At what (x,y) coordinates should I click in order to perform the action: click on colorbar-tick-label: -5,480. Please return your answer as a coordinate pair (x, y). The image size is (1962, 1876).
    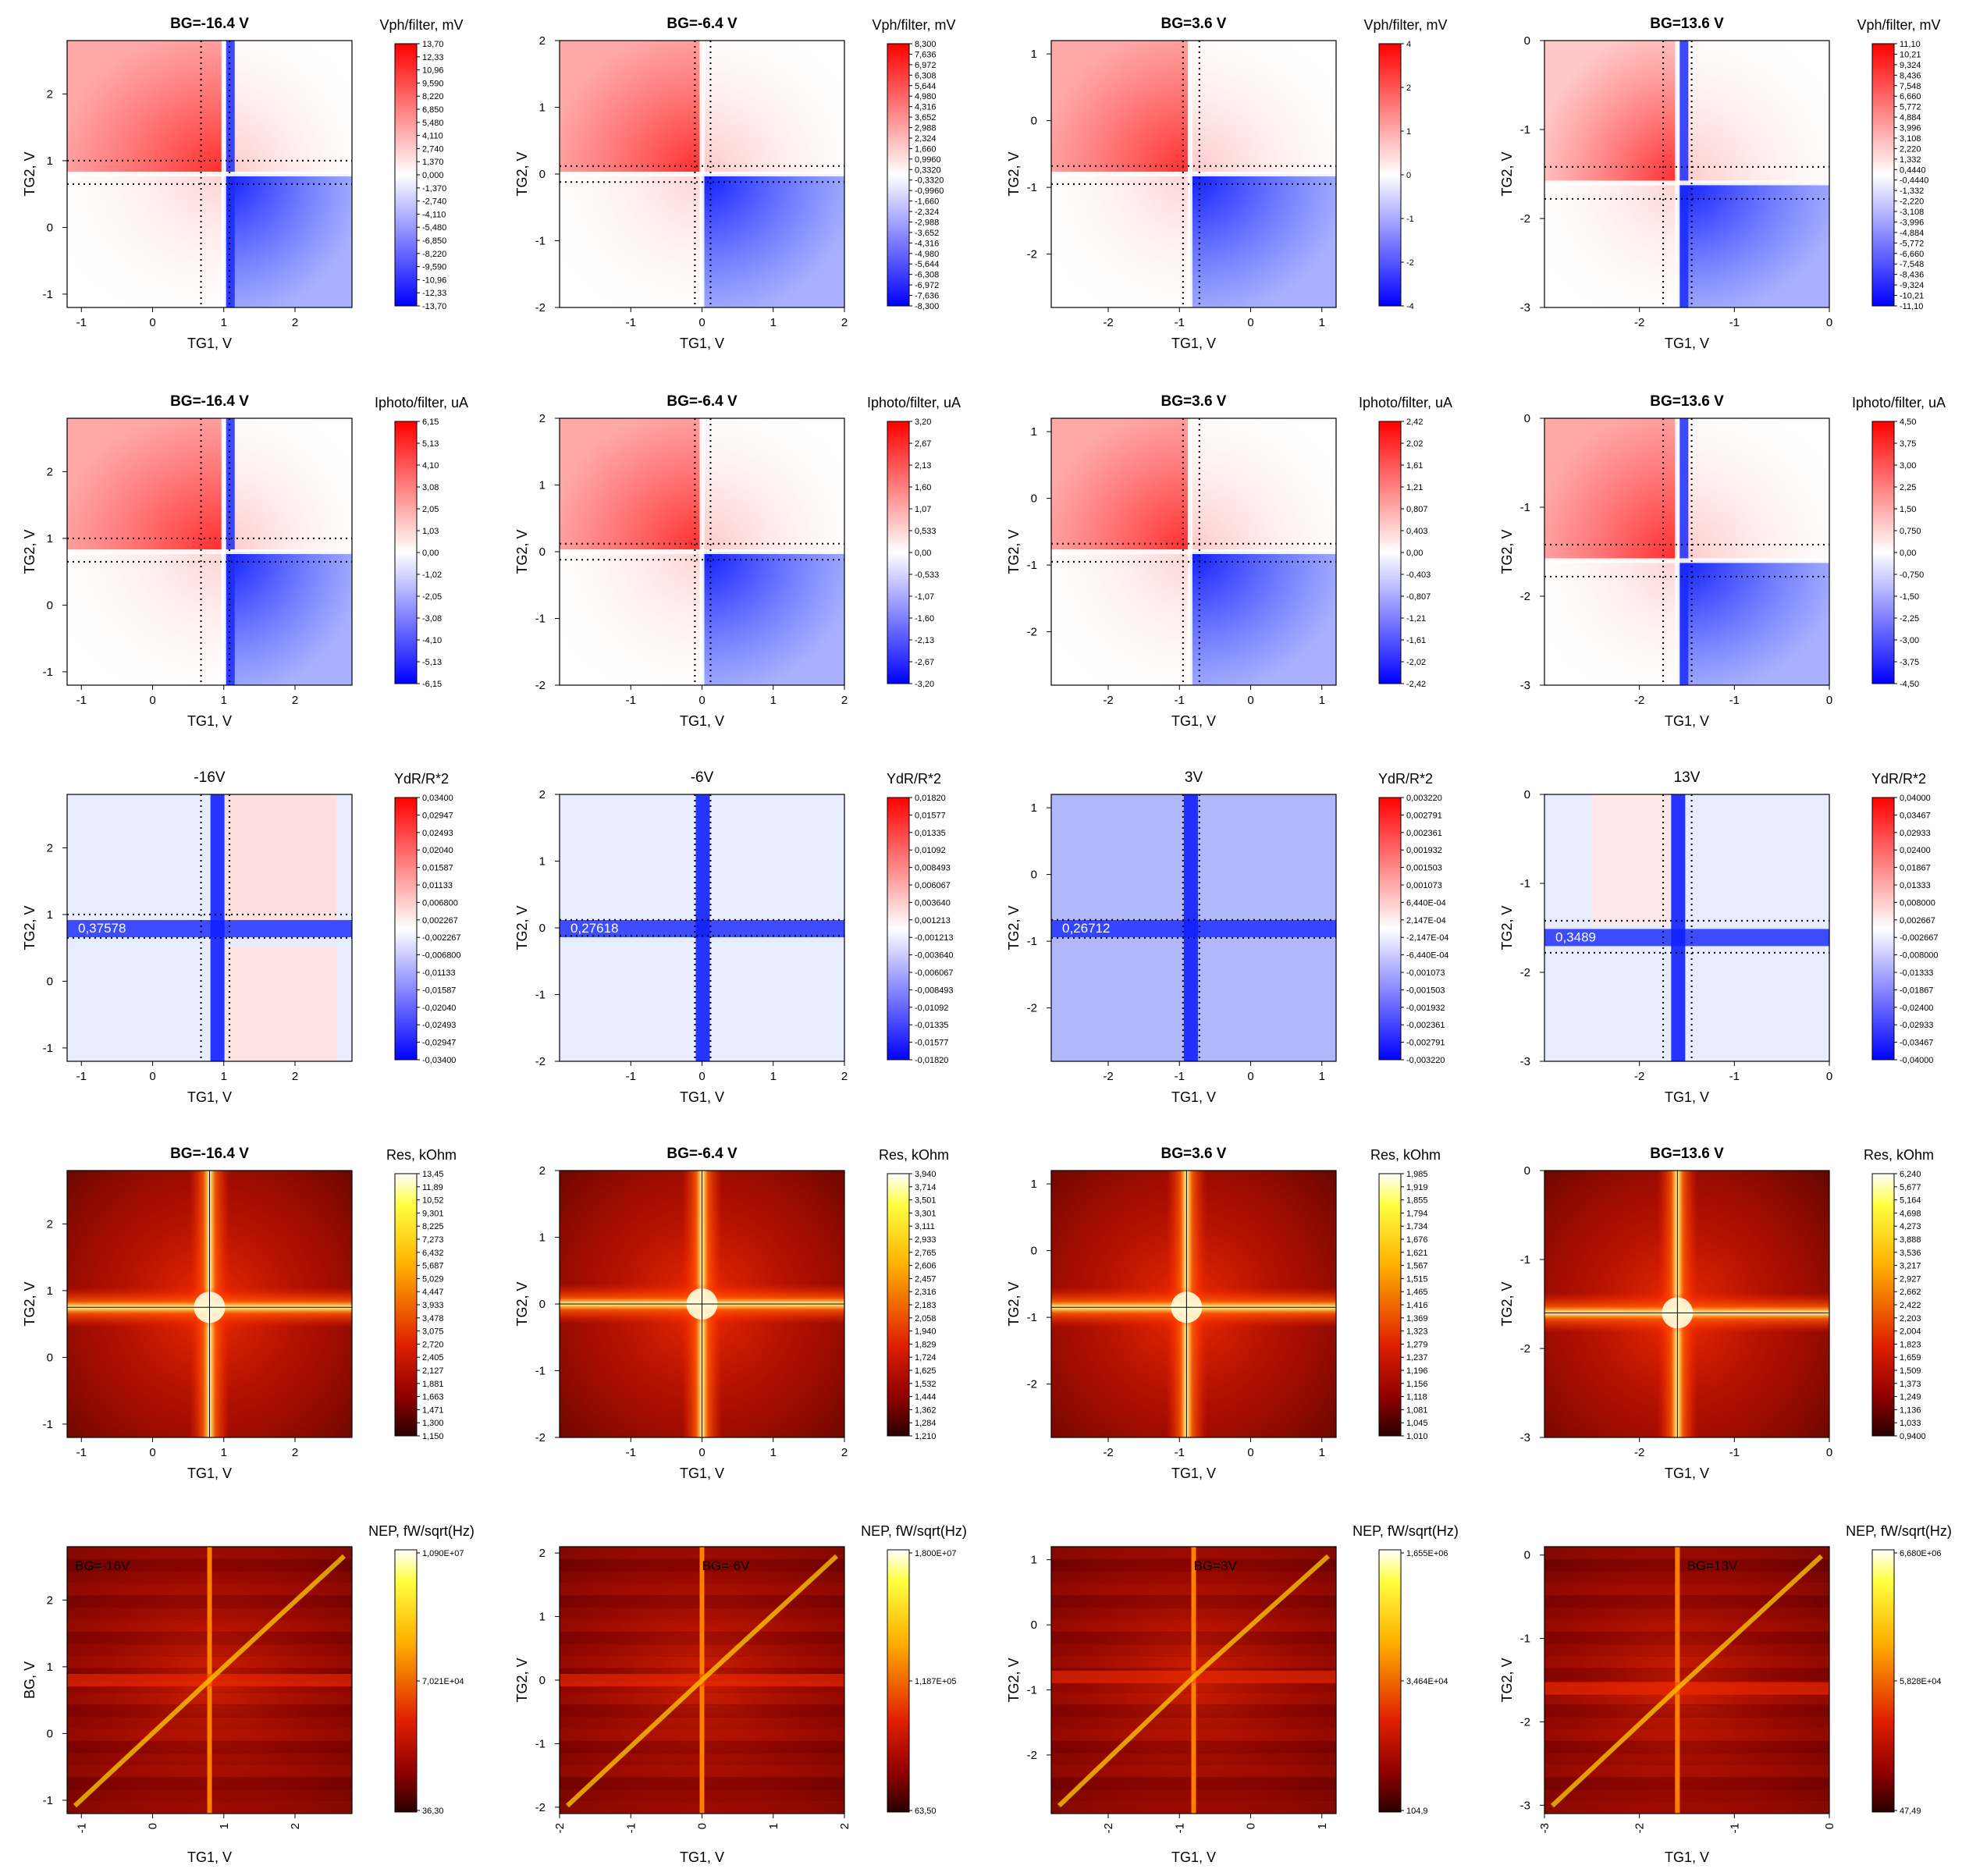
    Looking at the image, I should click on (434, 228).